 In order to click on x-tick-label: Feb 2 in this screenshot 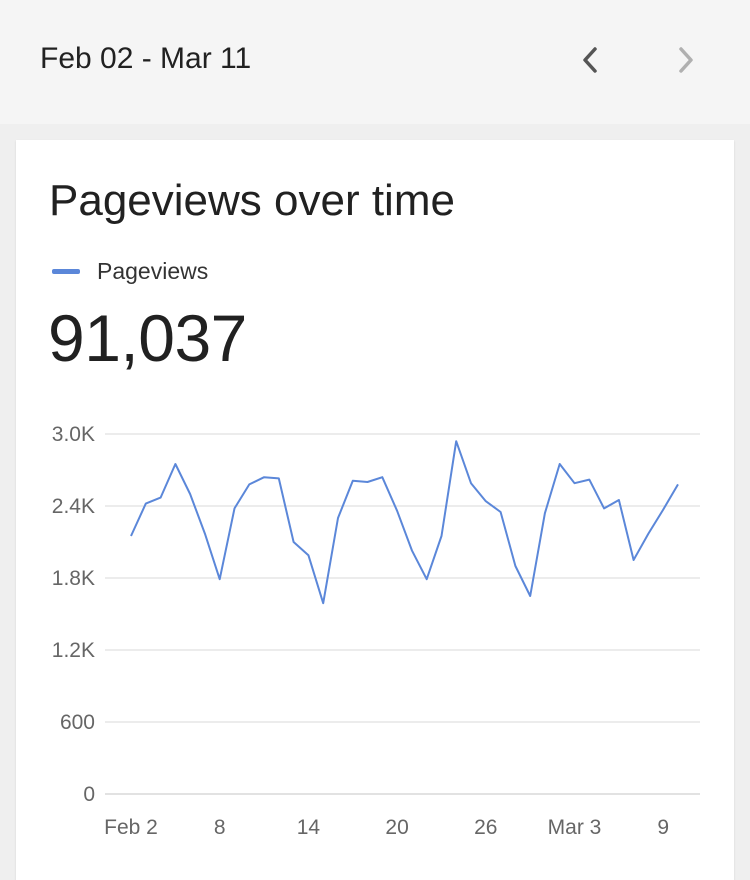, I will do `click(131, 827)`.